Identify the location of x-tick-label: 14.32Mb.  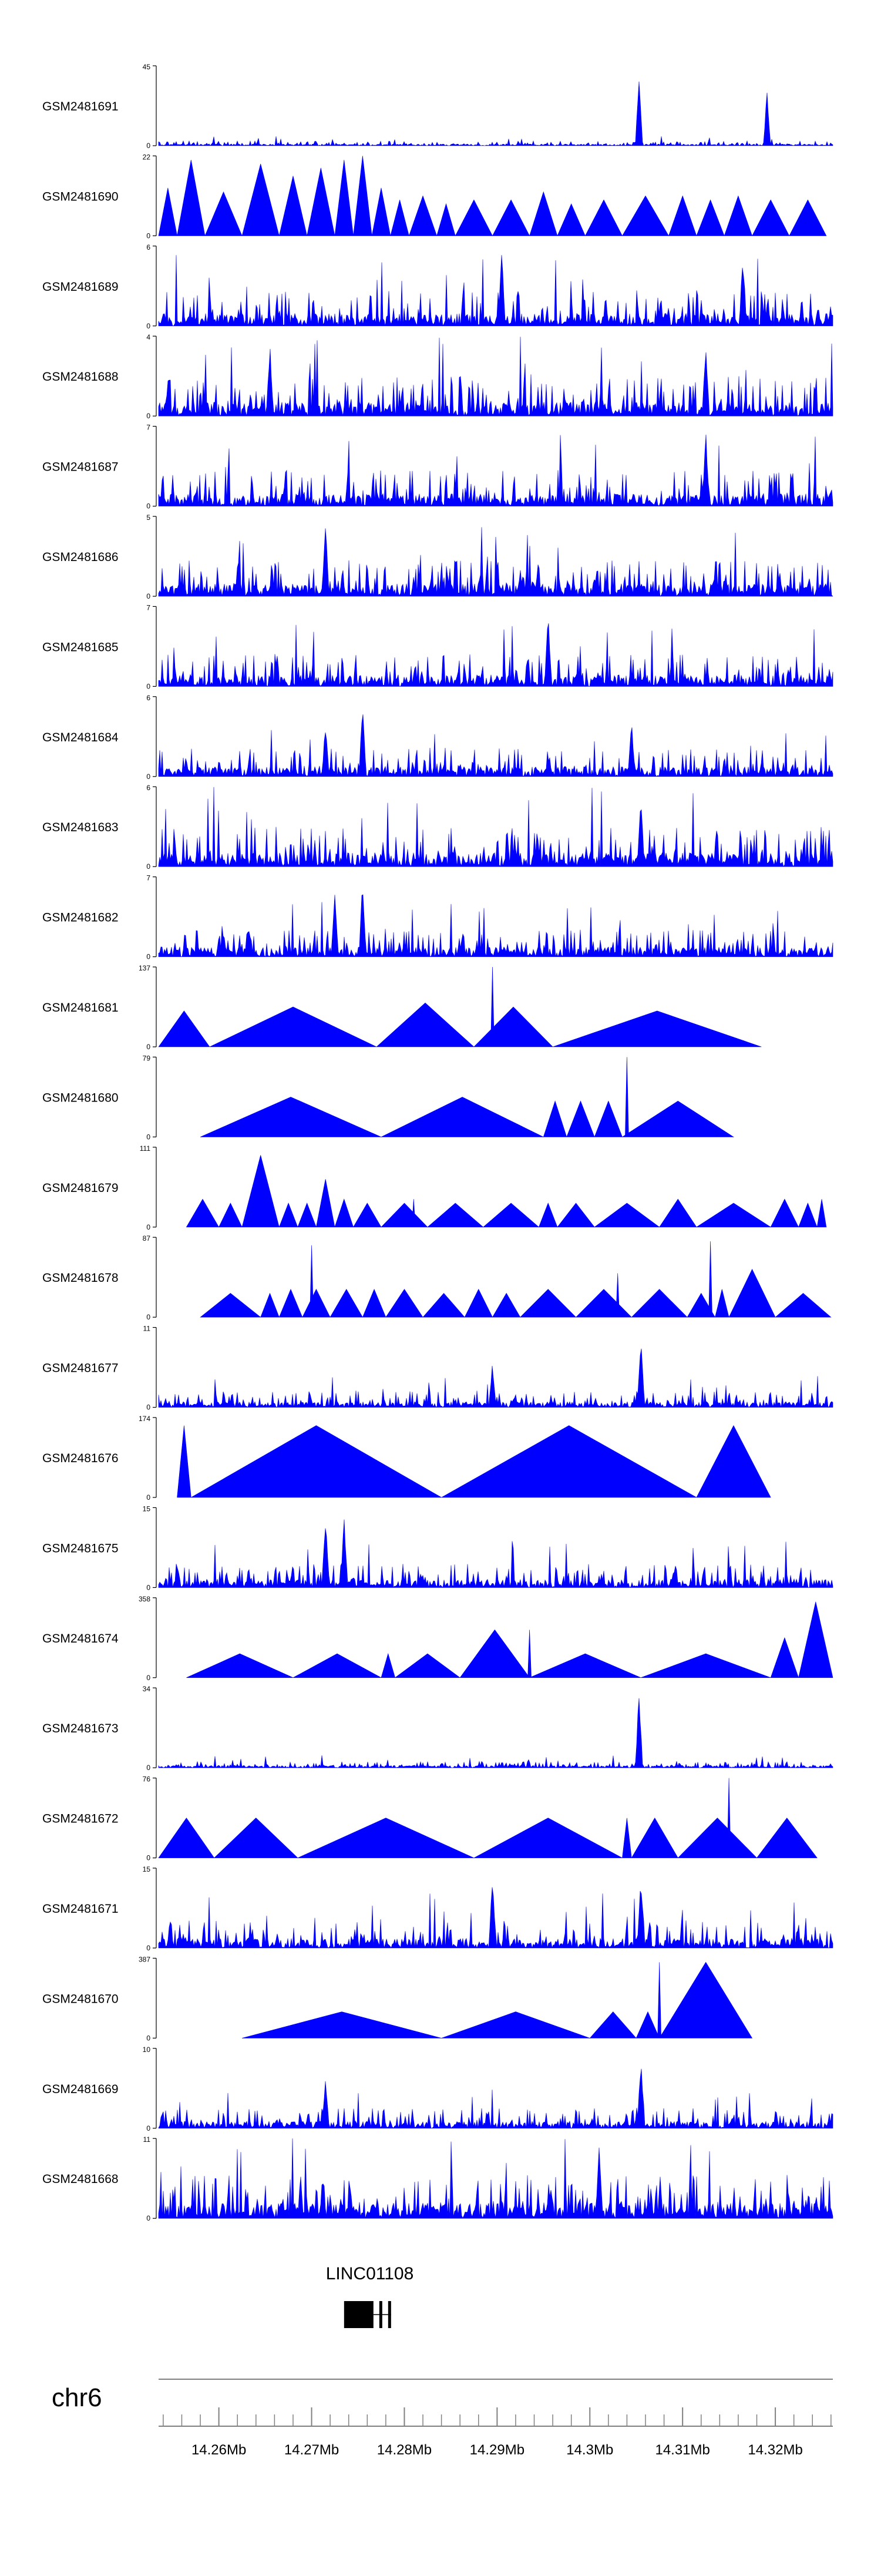
(775, 2450).